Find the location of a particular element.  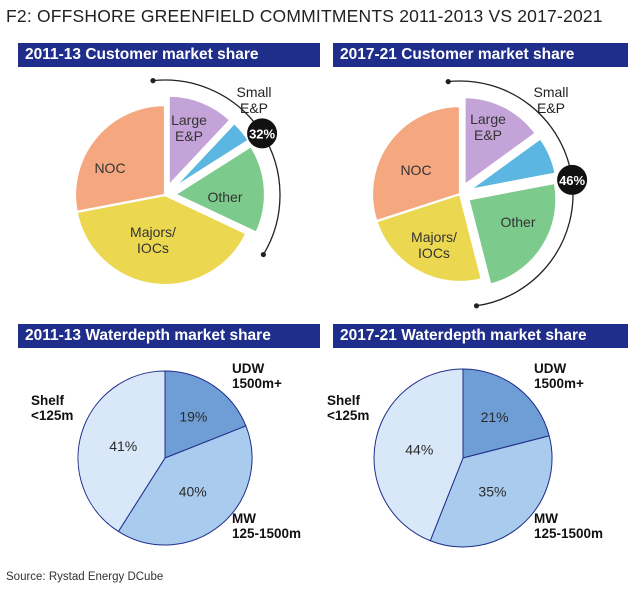

pie-label-noc-1: NOC is located at coordinates (415, 170).